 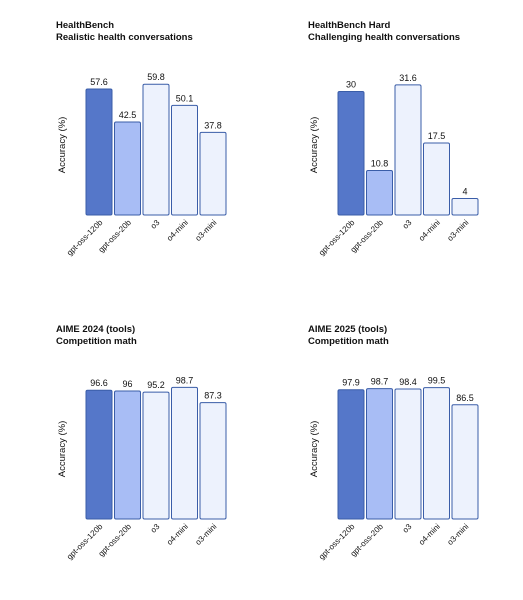 I want to click on chart-title: HealthBench, so click(x=85, y=25).